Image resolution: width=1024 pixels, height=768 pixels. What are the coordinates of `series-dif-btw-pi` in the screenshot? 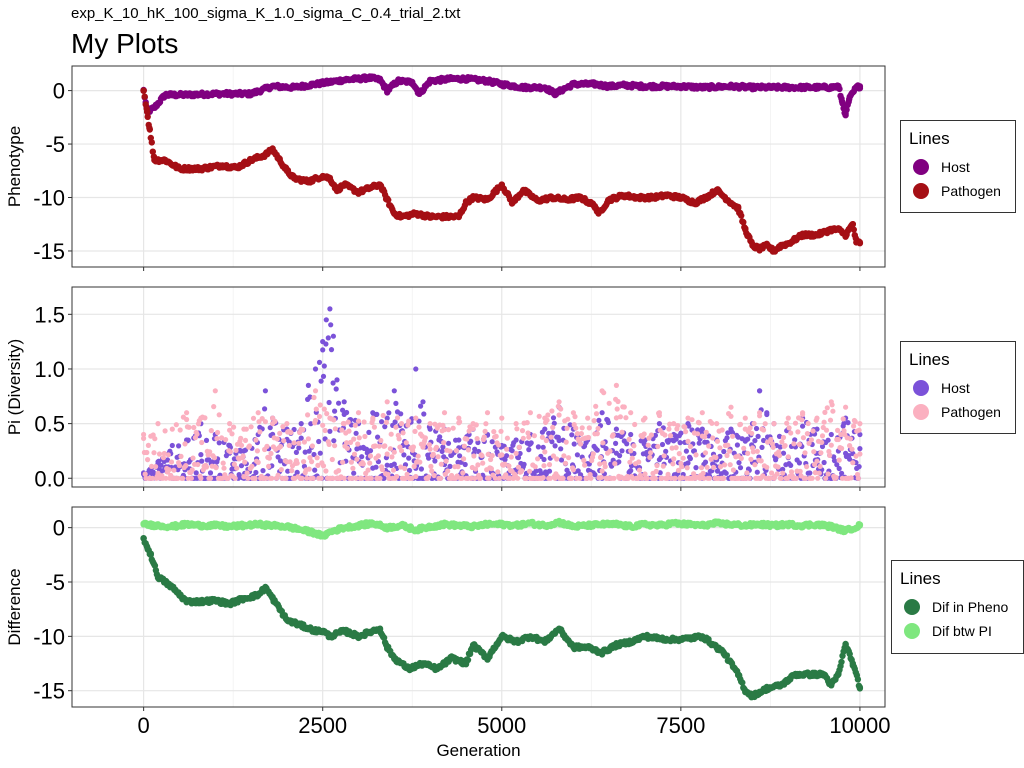 It's located at (502, 528).